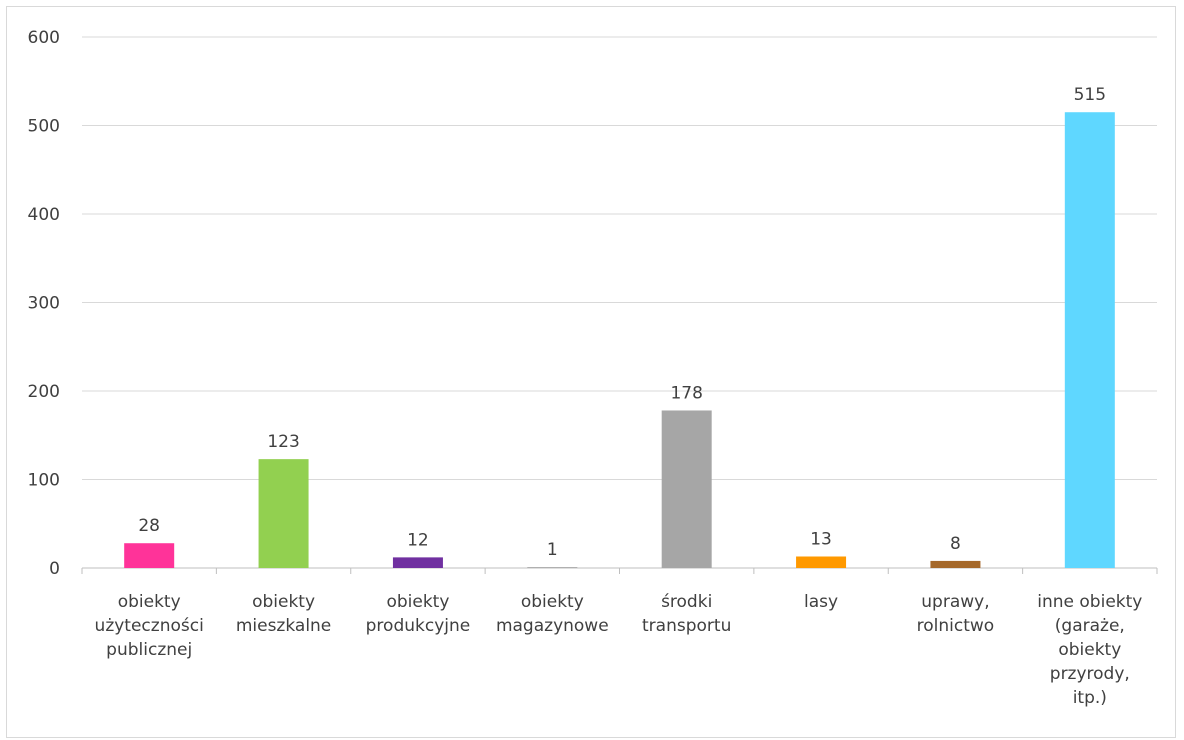 The width and height of the screenshot is (1184, 740). What do you see at coordinates (686, 602) in the screenshot?
I see `category-label: środki` at bounding box center [686, 602].